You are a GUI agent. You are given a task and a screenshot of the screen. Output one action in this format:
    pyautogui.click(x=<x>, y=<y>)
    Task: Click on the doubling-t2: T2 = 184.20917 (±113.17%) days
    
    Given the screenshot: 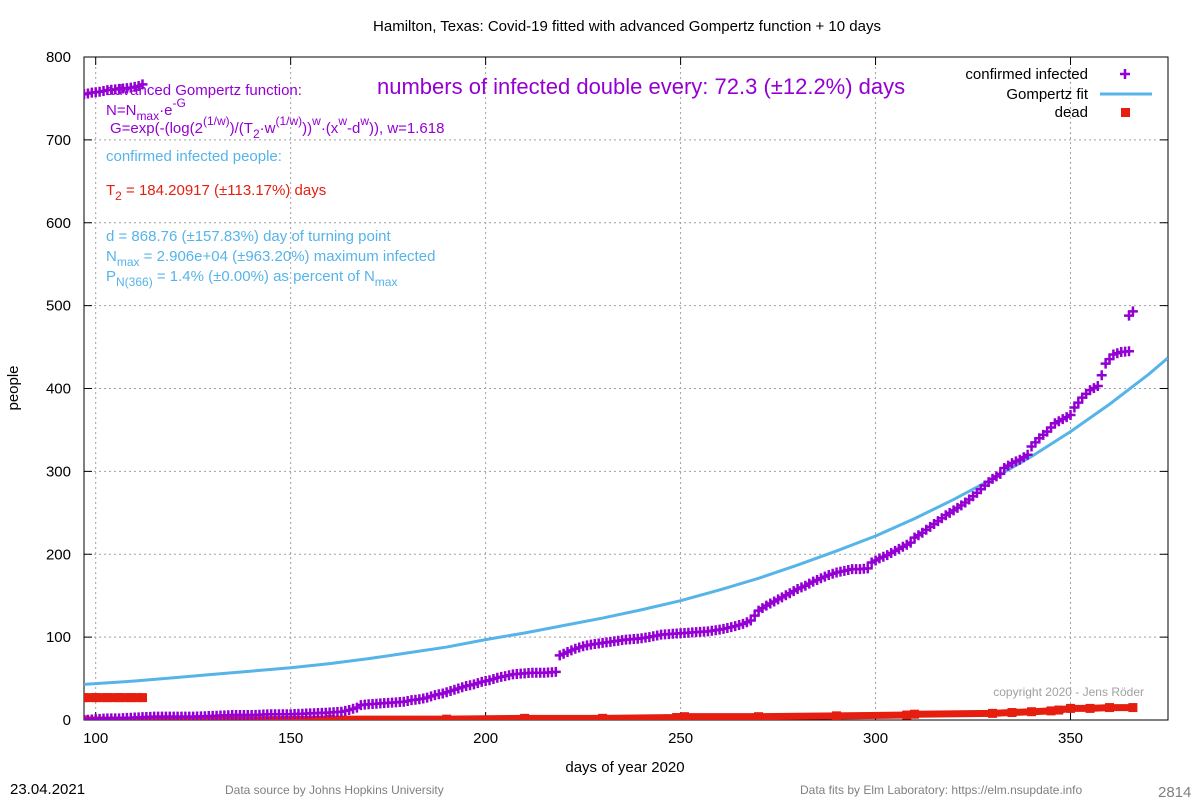 What is the action you would take?
    pyautogui.click(x=216, y=192)
    